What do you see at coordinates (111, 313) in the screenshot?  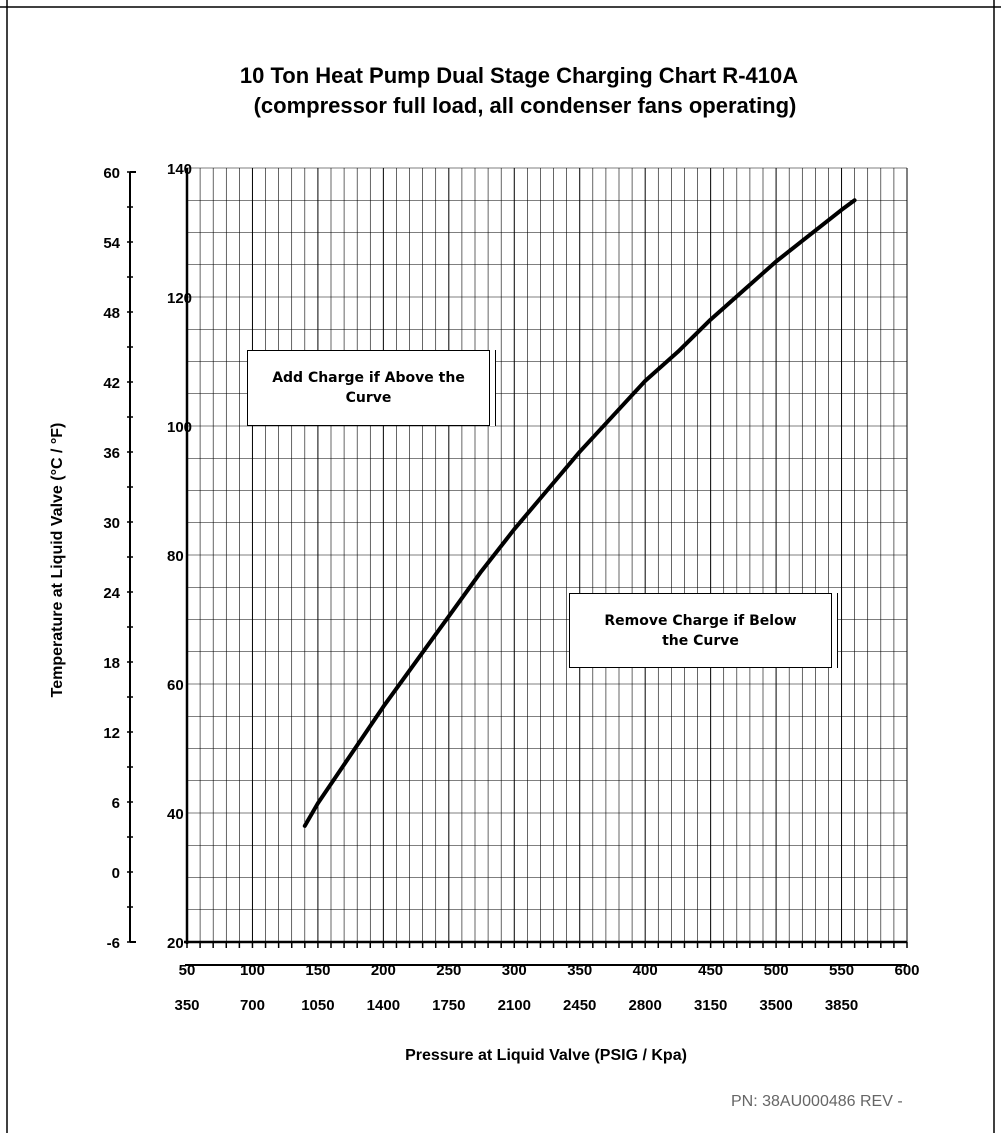 I see `y-tick-label-c: 48` at bounding box center [111, 313].